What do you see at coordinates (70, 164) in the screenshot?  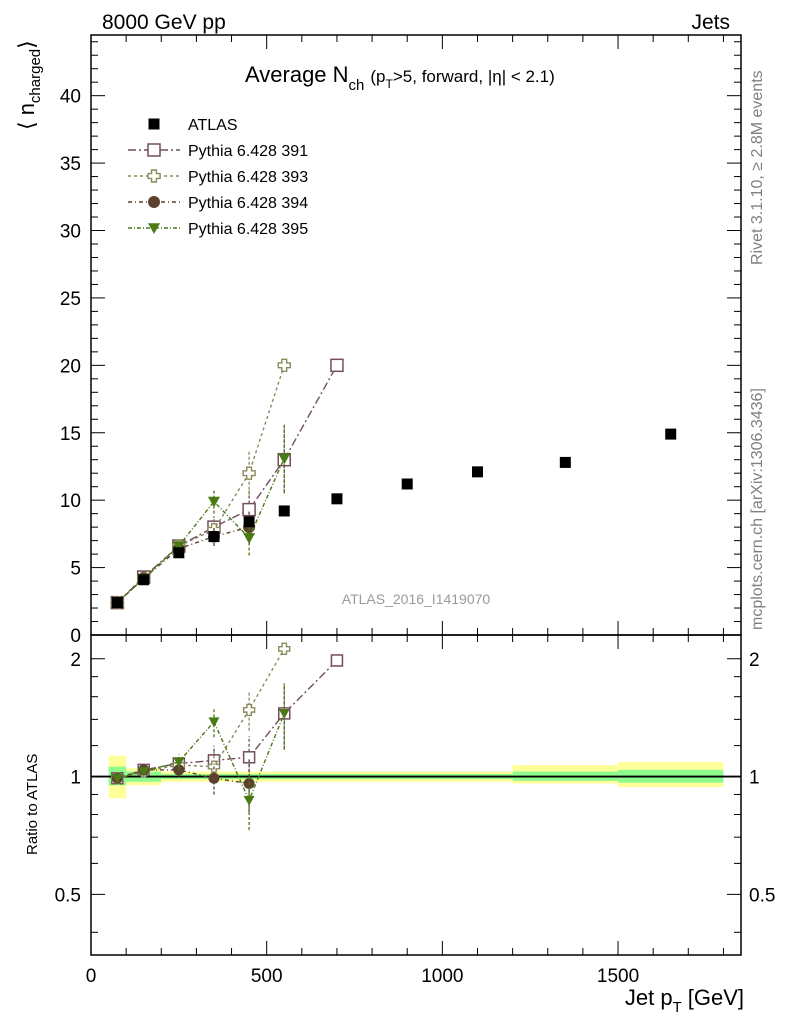 I see `y-tick-label: 35` at bounding box center [70, 164].